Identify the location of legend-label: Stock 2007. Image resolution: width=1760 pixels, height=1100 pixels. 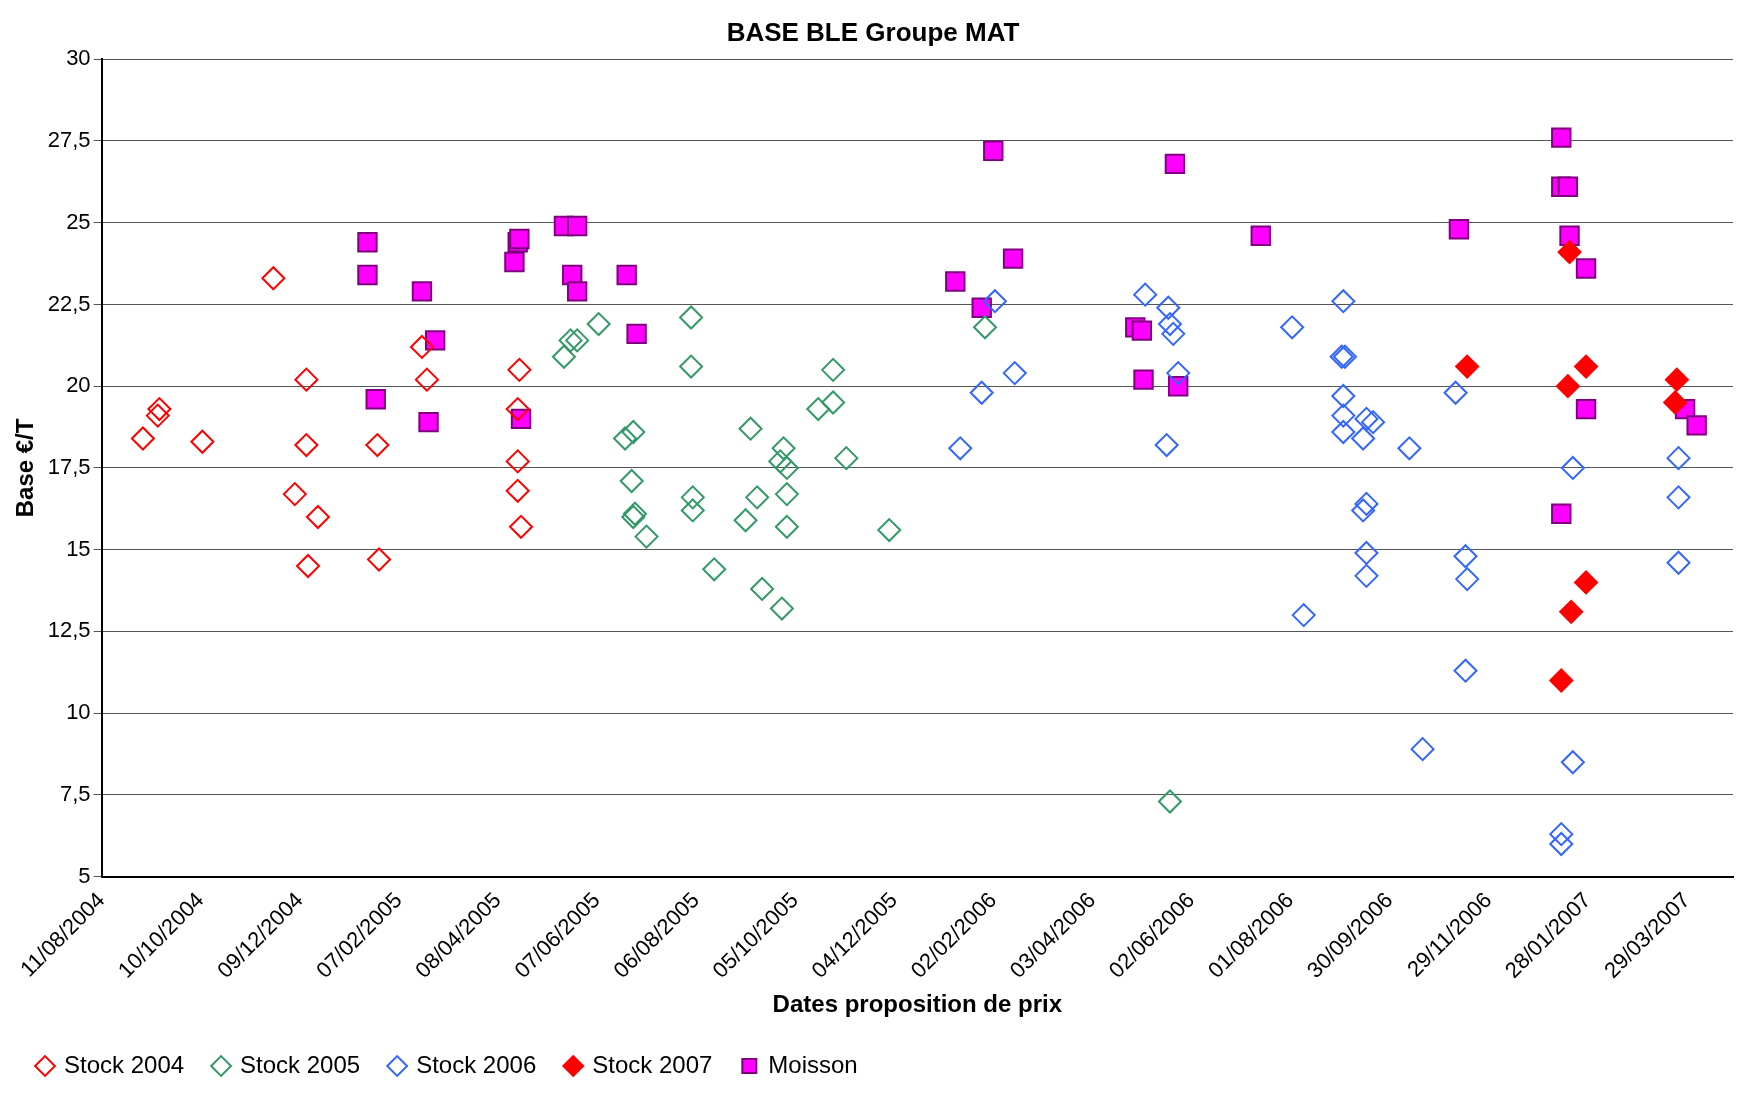
(652, 1064).